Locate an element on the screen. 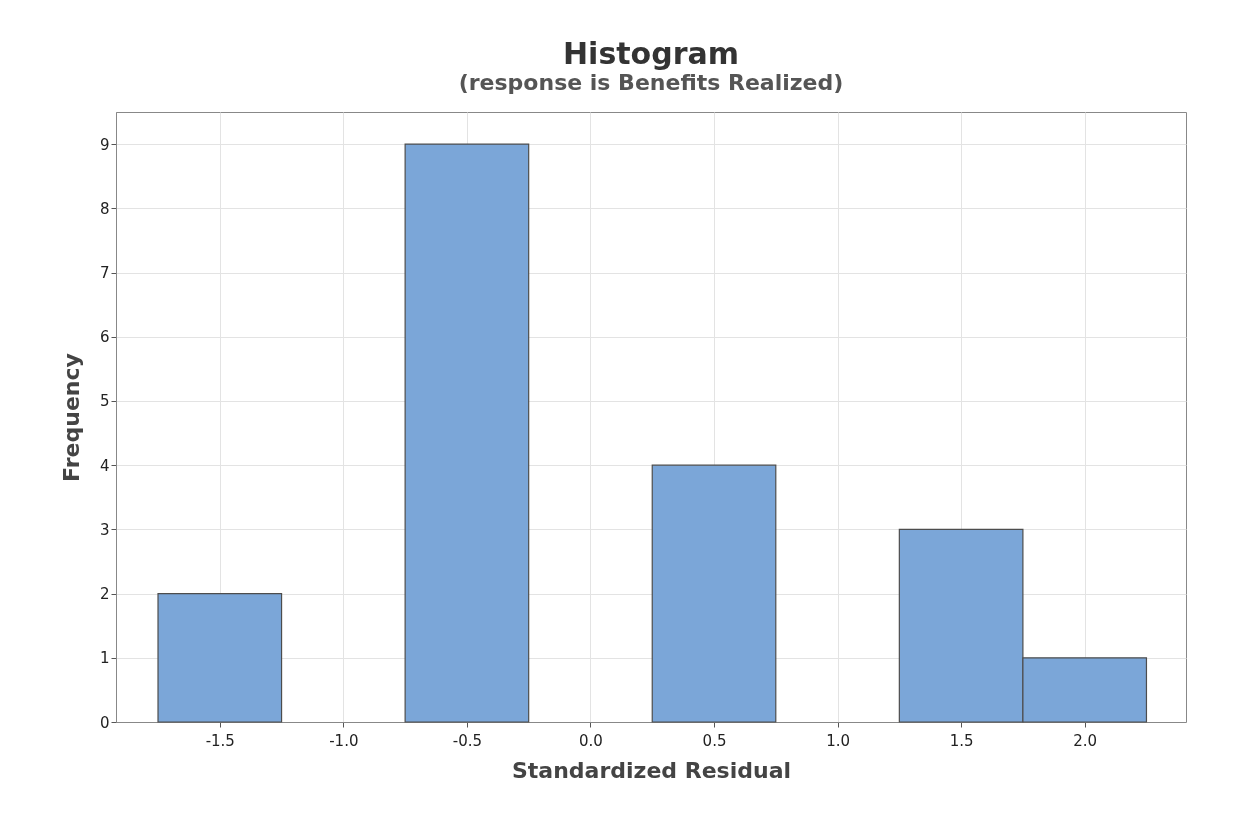 Image resolution: width=1246 pixels, height=828 pixels. y-tick-label: 5 is located at coordinates (104, 401).